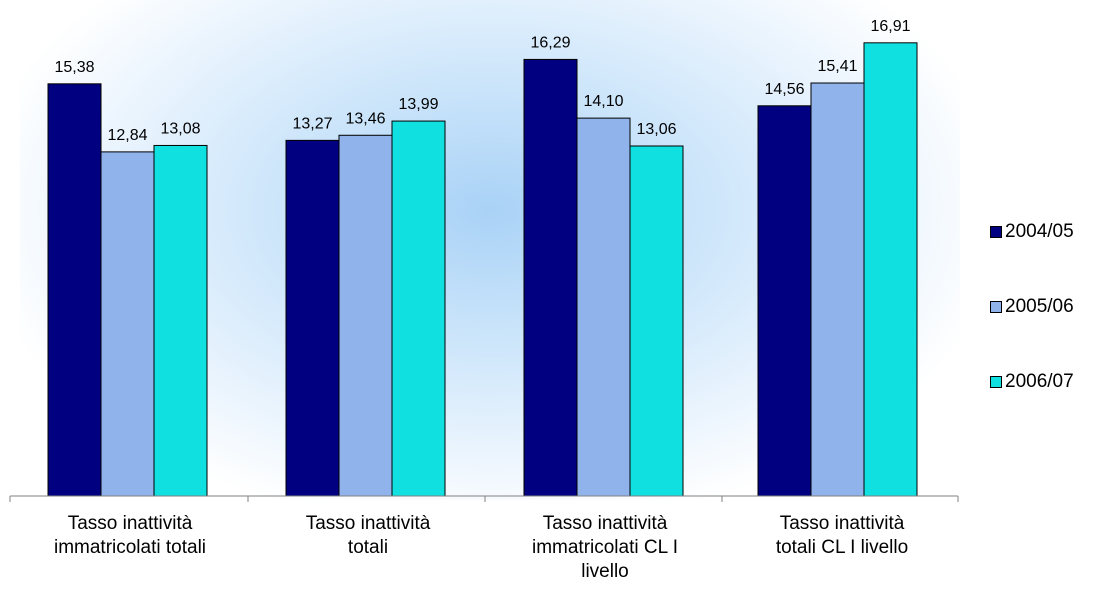 Image resolution: width=1106 pixels, height=590 pixels. Describe the element at coordinates (127, 324) in the screenshot. I see `bar-2005-06-cat1` at that location.